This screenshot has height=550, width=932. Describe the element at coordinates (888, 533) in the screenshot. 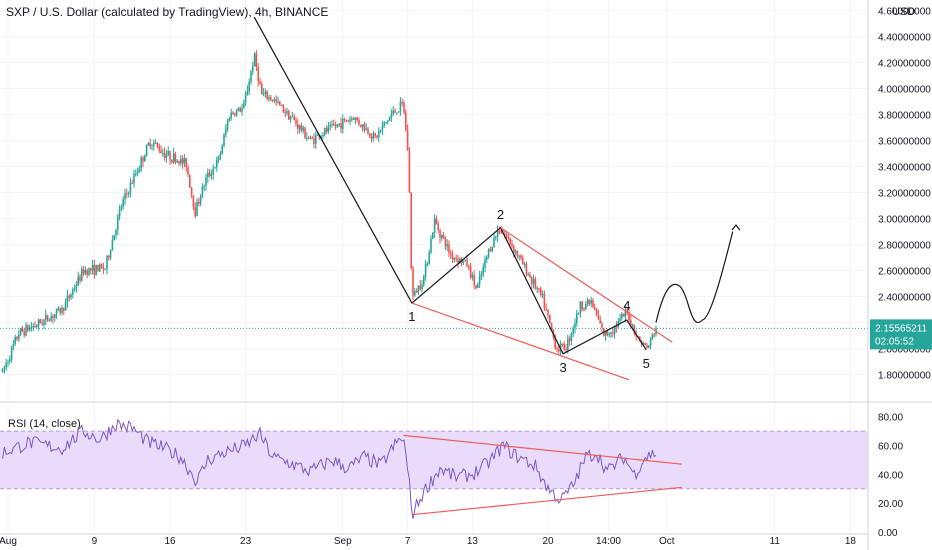

I see `rsi-tick-label: 0.00` at that location.